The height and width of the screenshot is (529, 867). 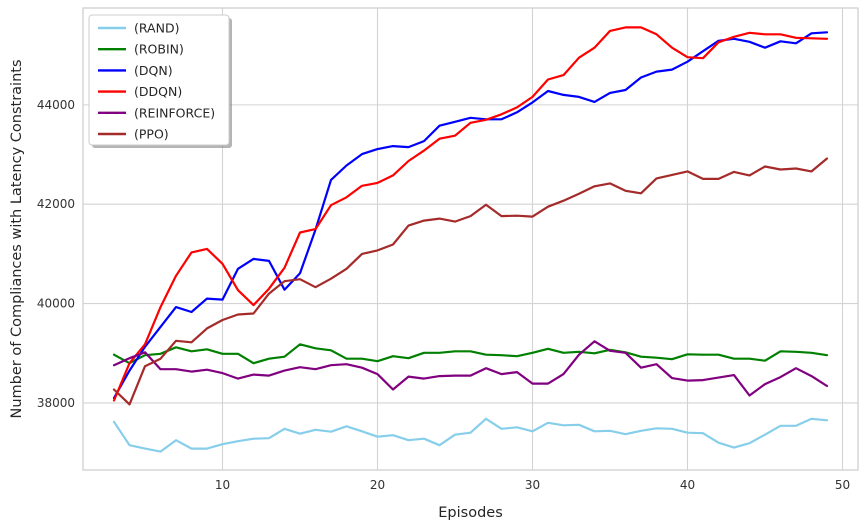 I want to click on legend-label: (REINFORCE), so click(x=174, y=112).